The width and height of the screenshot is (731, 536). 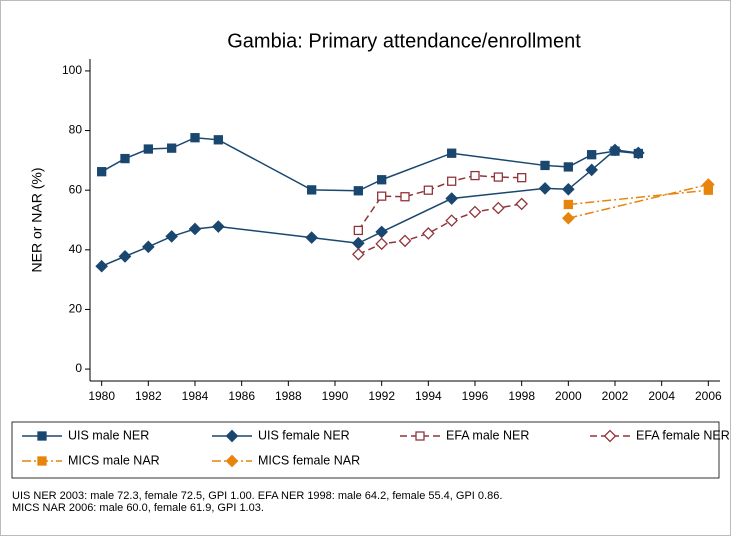 What do you see at coordinates (108, 435) in the screenshot?
I see `legend-label: UIS male NER` at bounding box center [108, 435].